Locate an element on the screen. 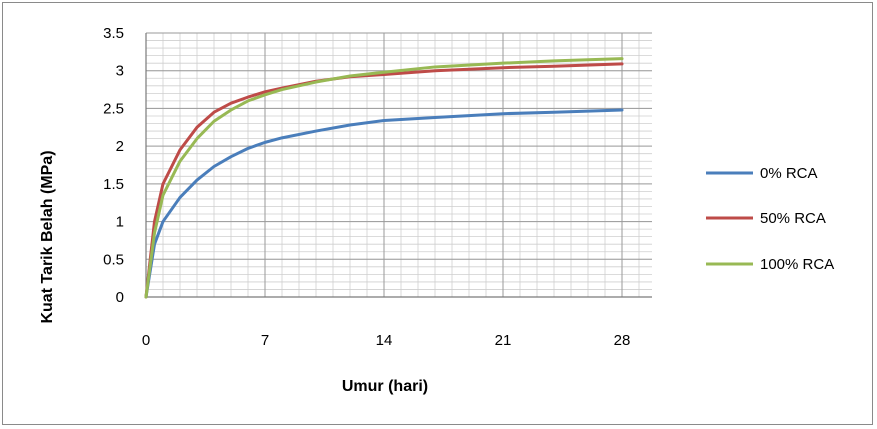 The image size is (877, 429). legend: 0% RCA 50% RCA 100% RCA is located at coordinates (770, 219).